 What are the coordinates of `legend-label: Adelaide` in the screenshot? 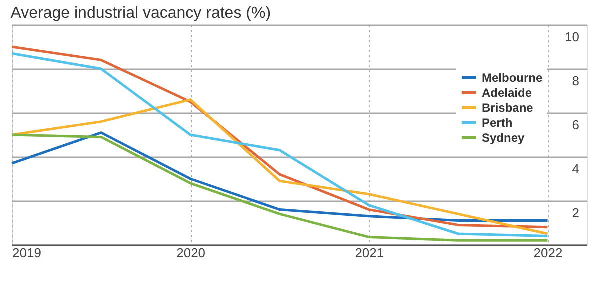 It's located at (507, 93).